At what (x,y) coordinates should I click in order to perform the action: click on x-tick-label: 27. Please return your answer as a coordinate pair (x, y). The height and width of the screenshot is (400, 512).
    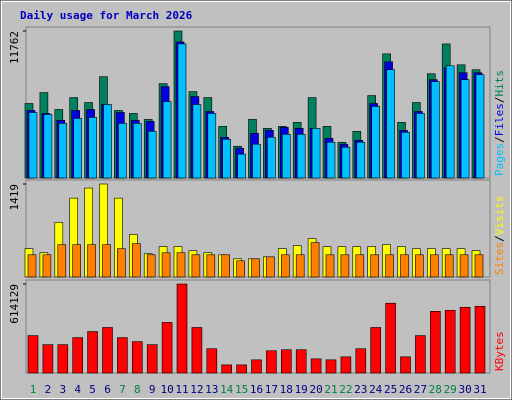
    Looking at the image, I should click on (420, 389).